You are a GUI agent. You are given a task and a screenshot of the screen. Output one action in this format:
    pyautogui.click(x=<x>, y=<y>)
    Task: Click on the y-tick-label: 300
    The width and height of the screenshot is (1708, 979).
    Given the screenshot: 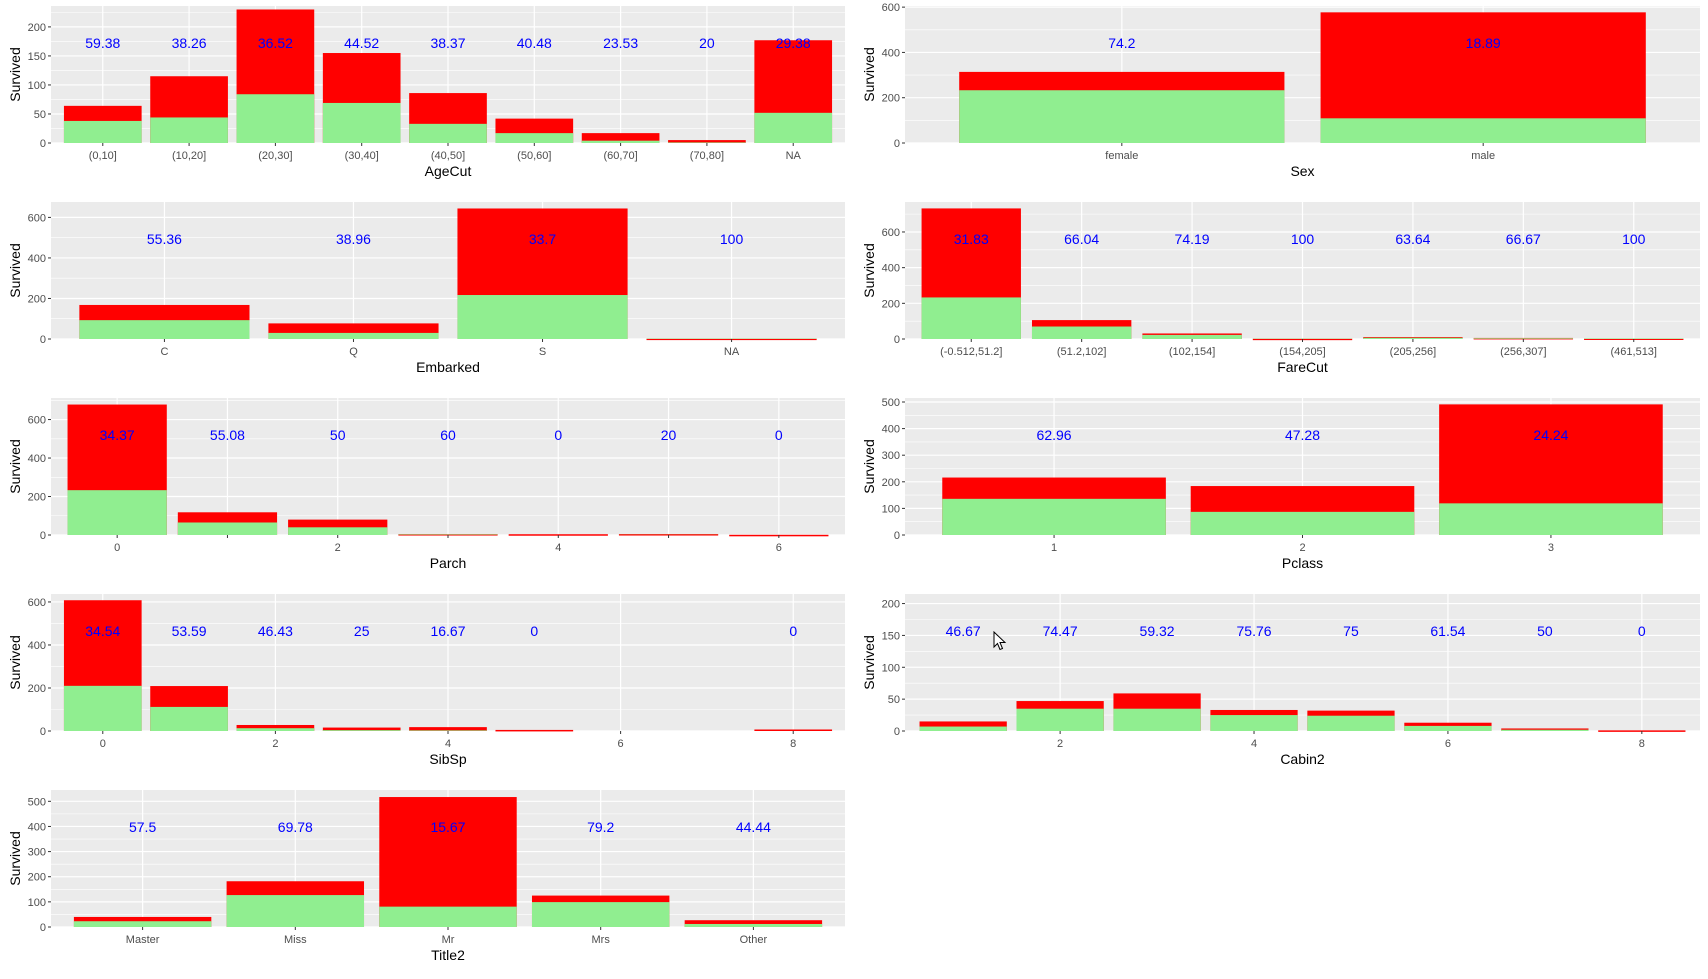 What is the action you would take?
    pyautogui.click(x=891, y=456)
    